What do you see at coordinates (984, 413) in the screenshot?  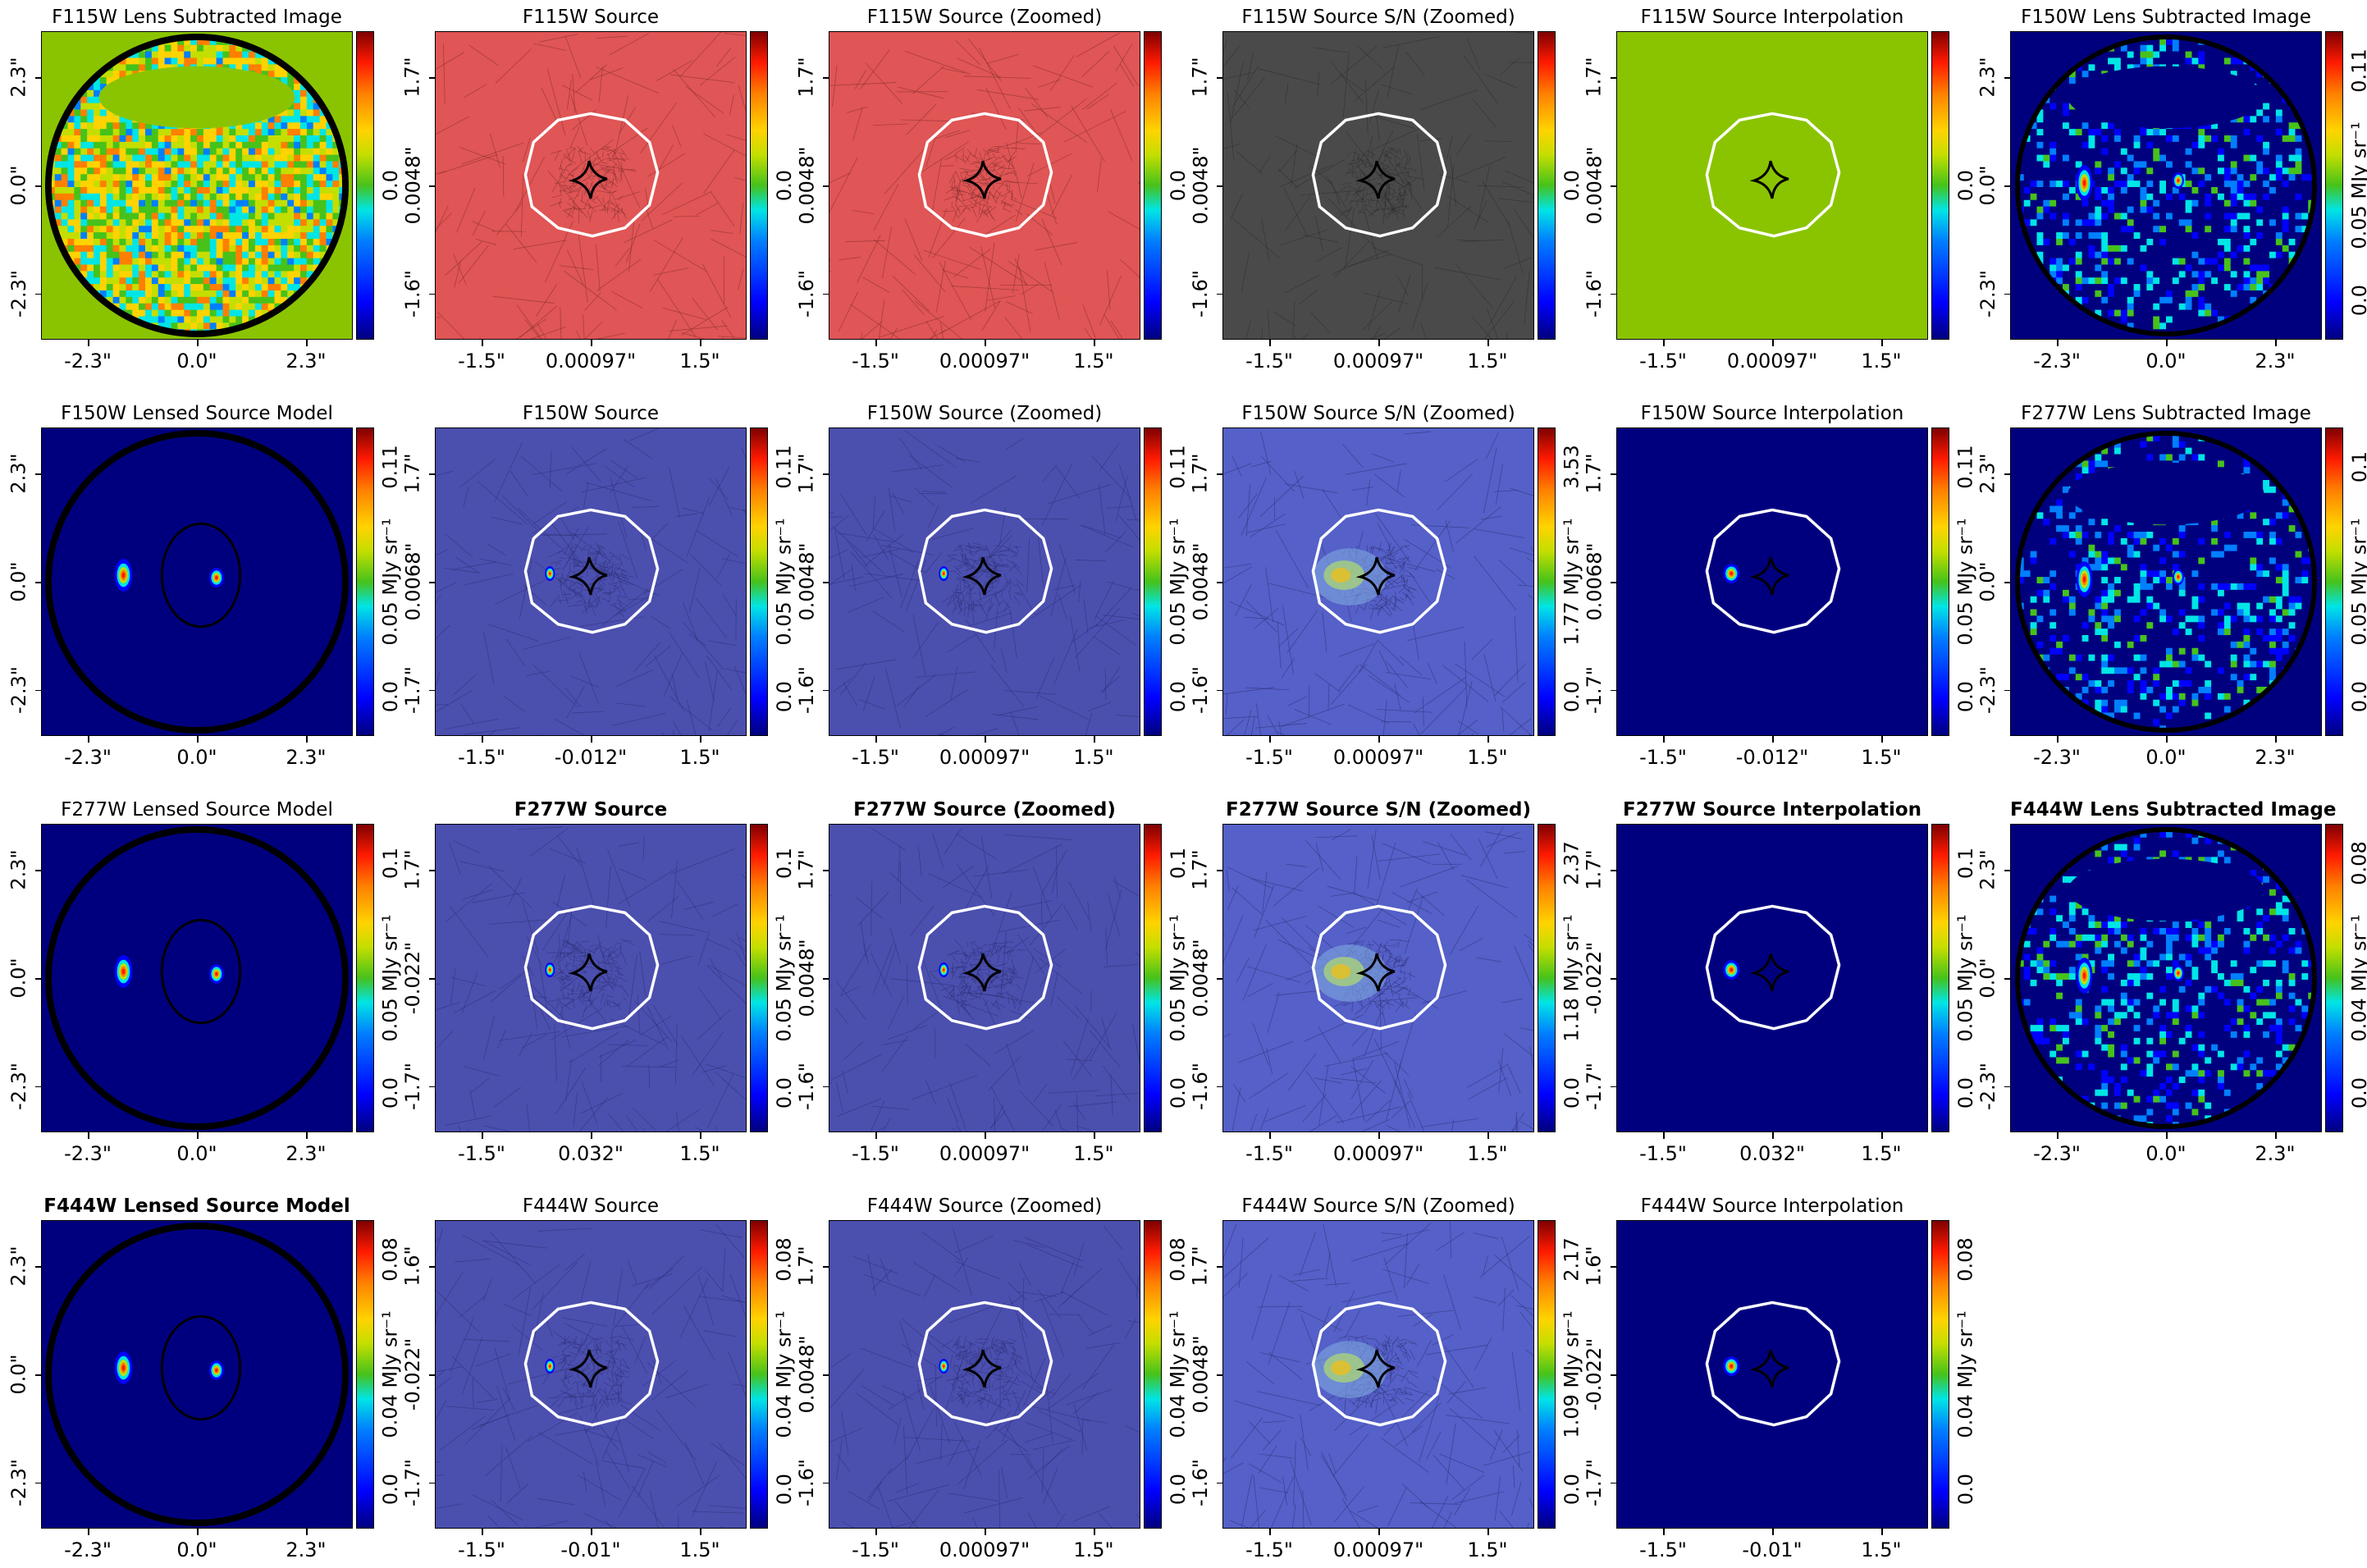 I see `panel-title: F150W Source (Zoomed)` at bounding box center [984, 413].